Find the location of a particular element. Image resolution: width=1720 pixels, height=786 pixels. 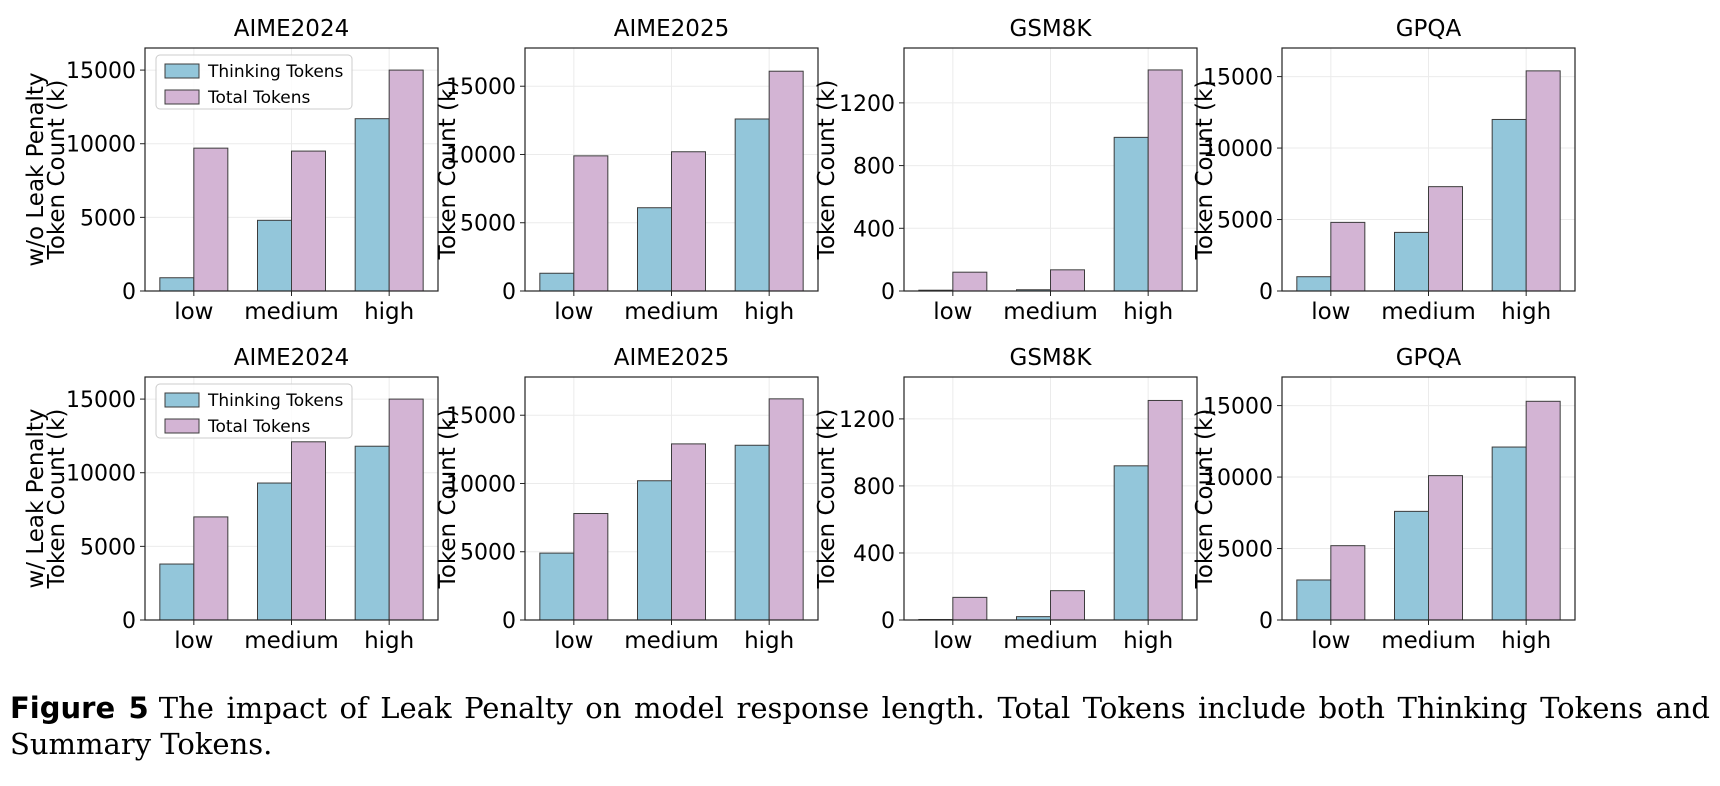

legend: Thinking Tokens Total Tokens is located at coordinates (254, 82).